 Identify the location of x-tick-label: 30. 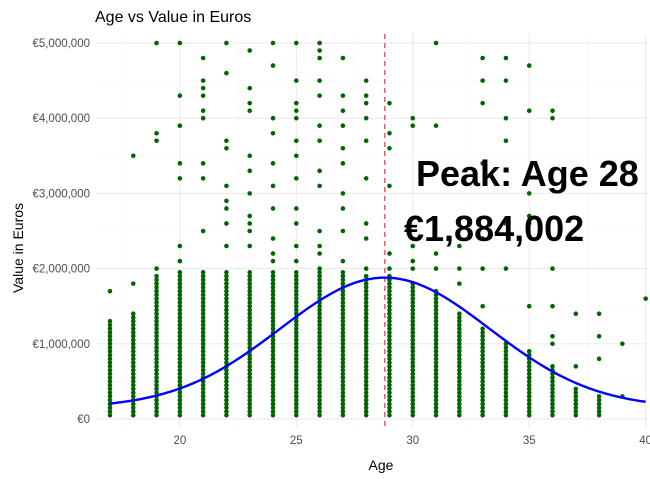
(412, 441).